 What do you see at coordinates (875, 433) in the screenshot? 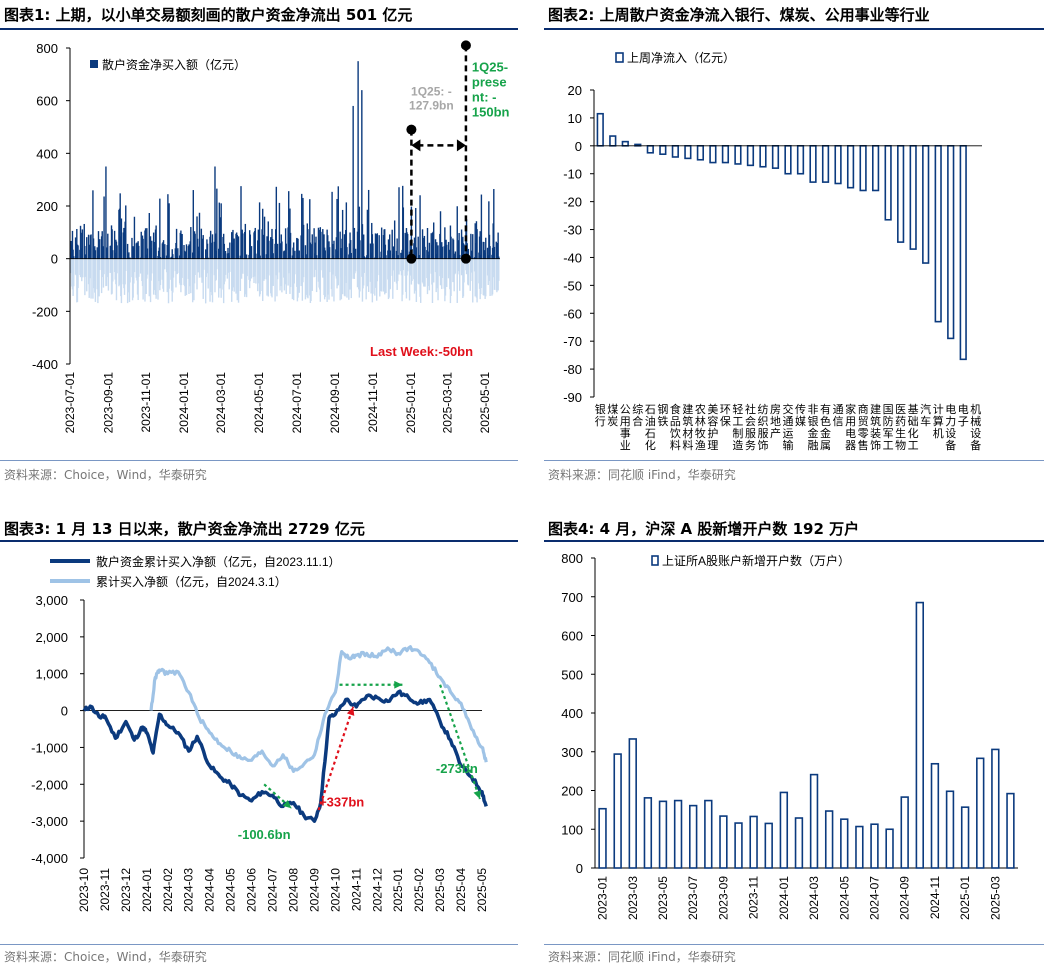
I see `x-category-label: 装` at bounding box center [875, 433].